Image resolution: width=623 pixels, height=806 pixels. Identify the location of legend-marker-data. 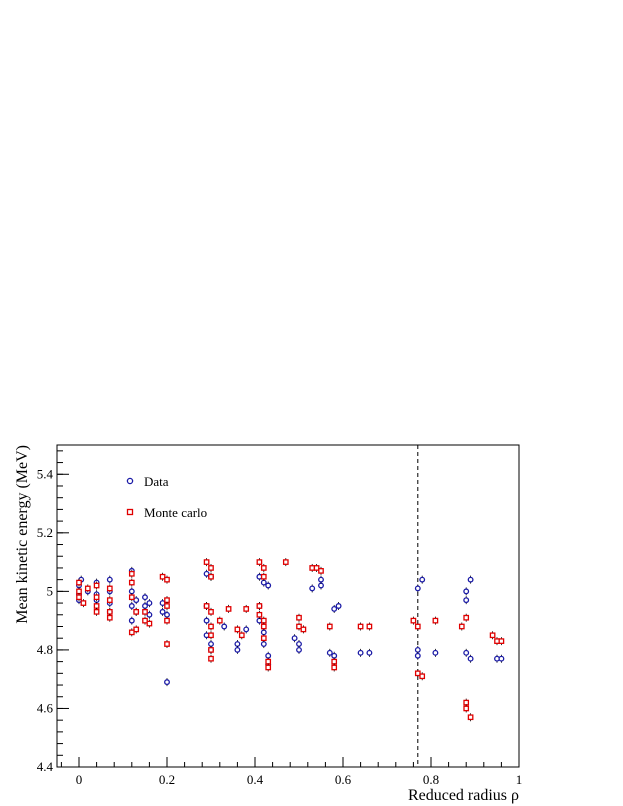
(130, 481).